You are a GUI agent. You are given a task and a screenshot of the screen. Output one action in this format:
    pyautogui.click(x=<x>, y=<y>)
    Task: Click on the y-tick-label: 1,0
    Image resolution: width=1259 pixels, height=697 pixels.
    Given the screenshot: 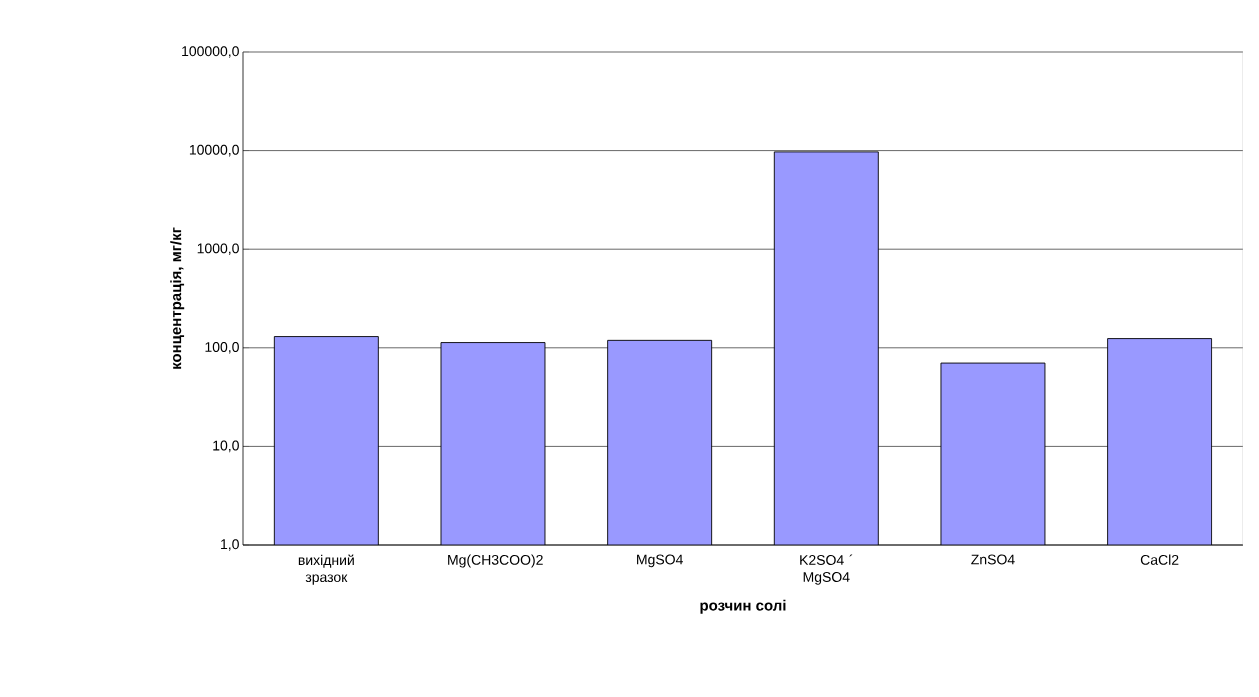 What is the action you would take?
    pyautogui.click(x=230, y=545)
    